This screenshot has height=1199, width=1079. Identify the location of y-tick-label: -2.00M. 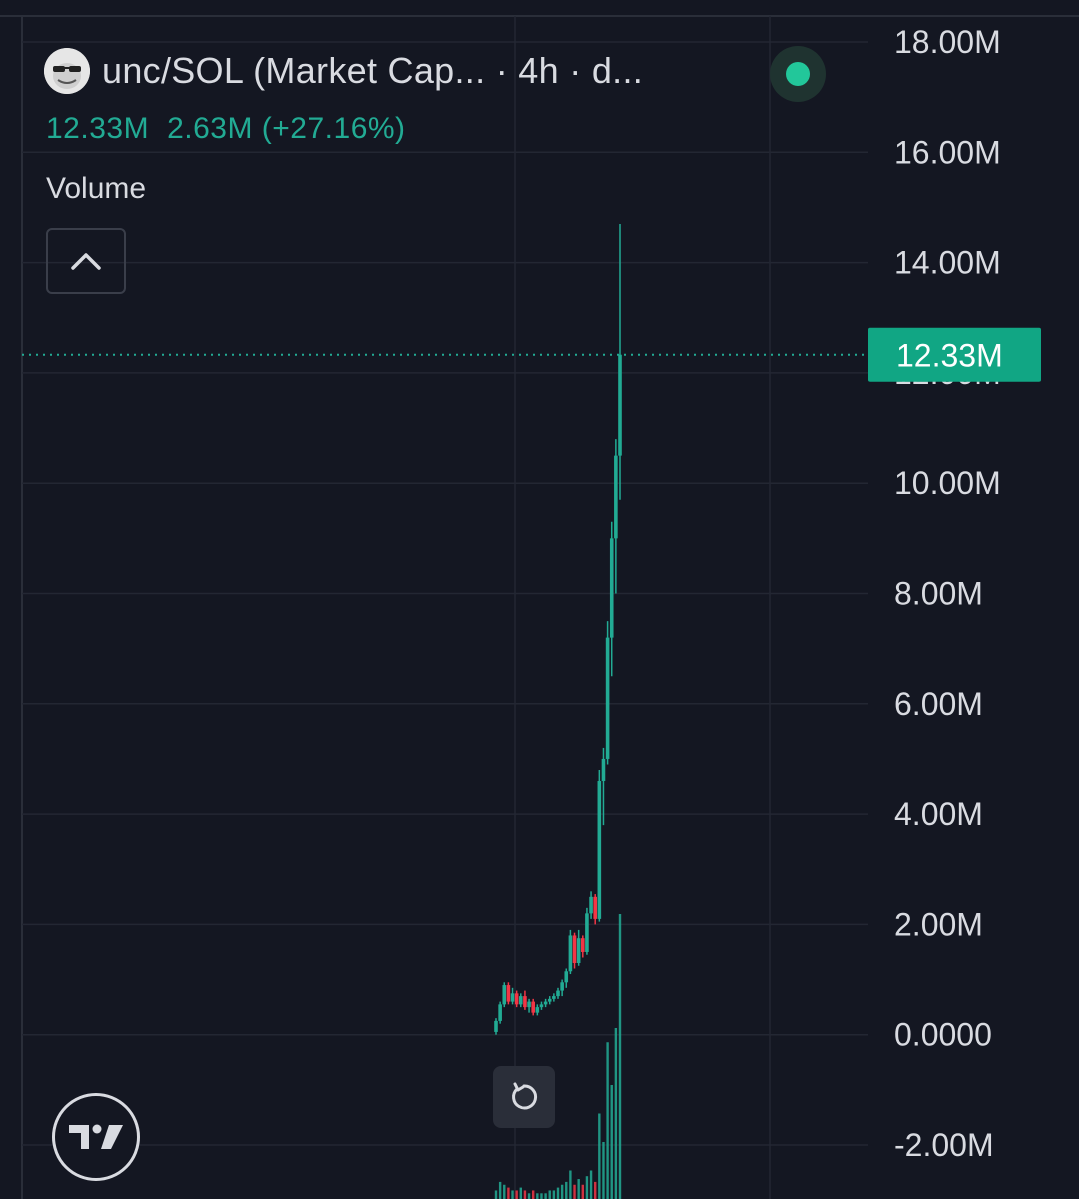
(944, 1145).